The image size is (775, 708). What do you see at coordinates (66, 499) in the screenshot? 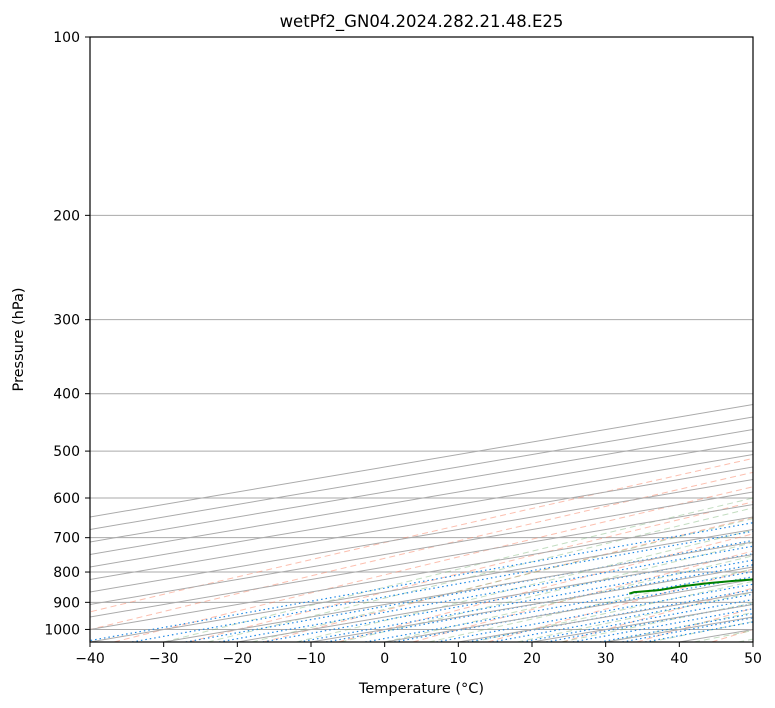
I see `y-tick-label: 600` at bounding box center [66, 499].